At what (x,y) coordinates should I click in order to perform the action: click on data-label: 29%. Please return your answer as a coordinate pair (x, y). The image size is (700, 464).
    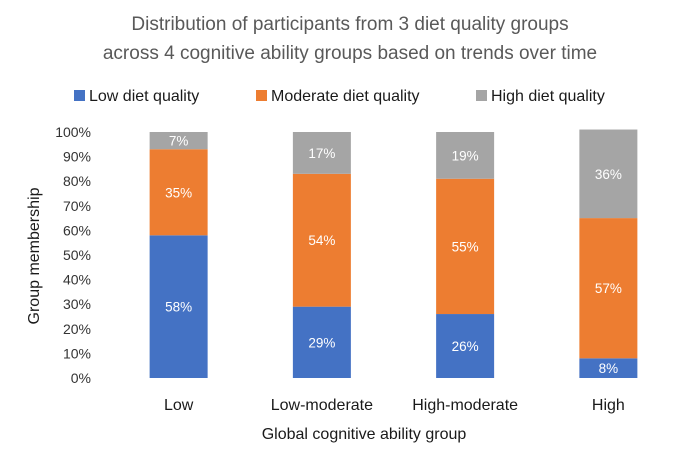
    Looking at the image, I should click on (321, 342).